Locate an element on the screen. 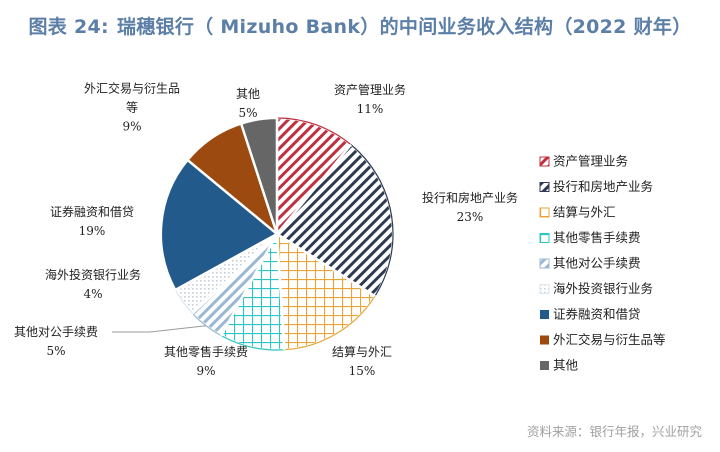  data-label-value-1: 11% is located at coordinates (370, 109).